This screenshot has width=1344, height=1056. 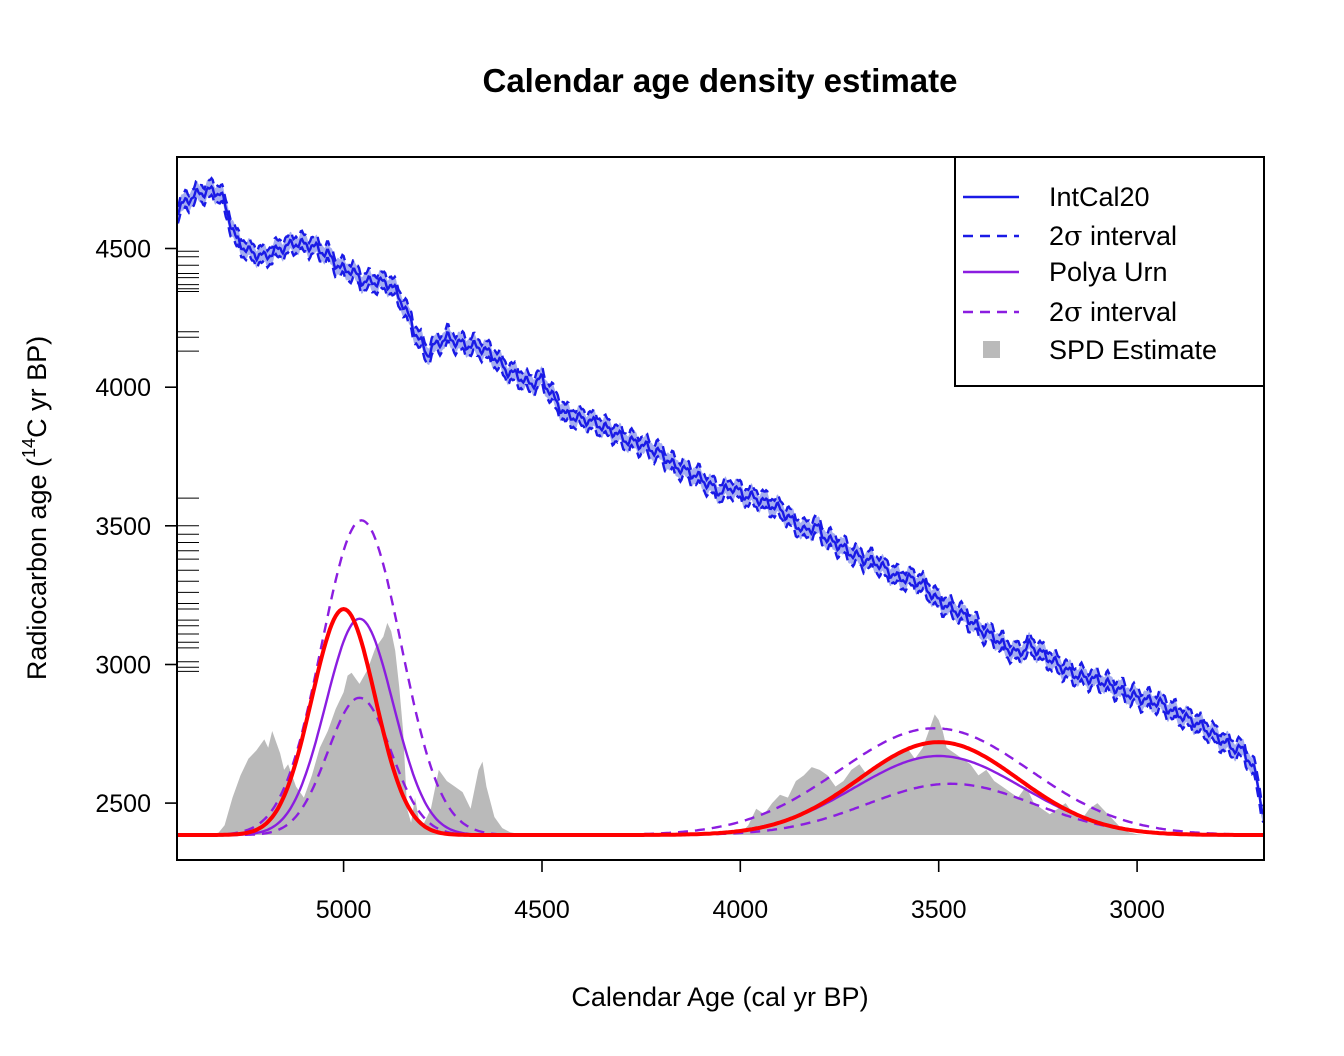 I want to click on y-axis-label-main: Radiocarbon age (, so click(x=37, y=569).